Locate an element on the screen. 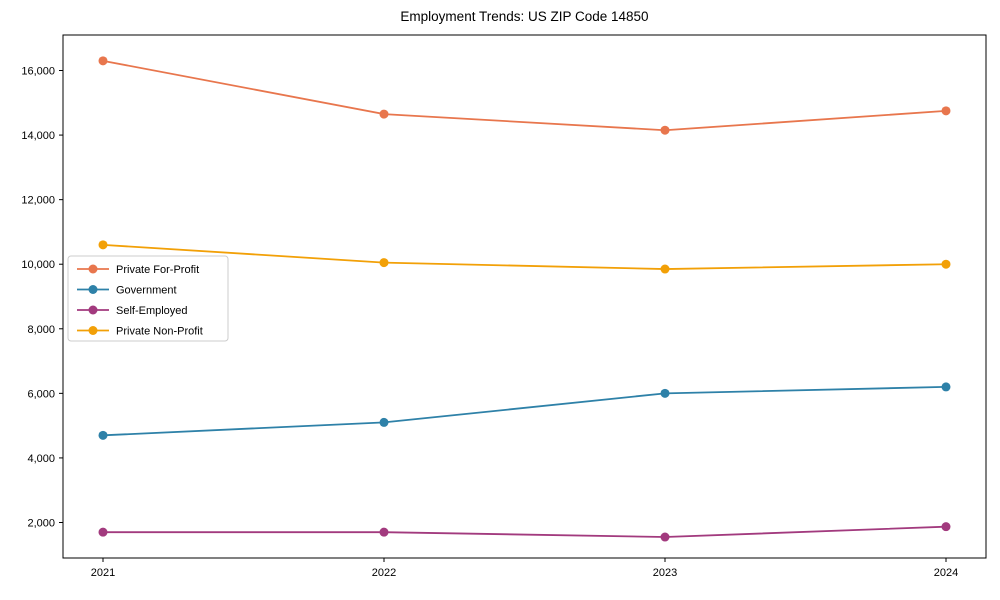 Image resolution: width=1000 pixels, height=600 pixels. legend-marker-private-for-profit is located at coordinates (93, 269).